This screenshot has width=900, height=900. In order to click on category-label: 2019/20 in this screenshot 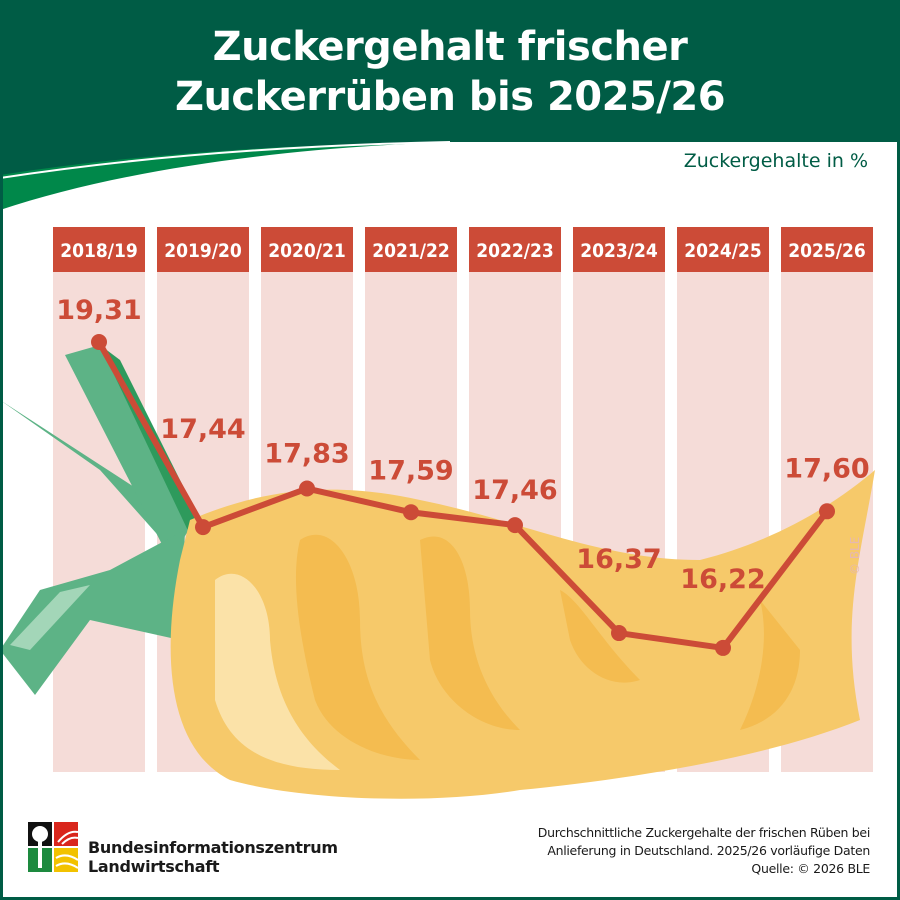, I will do `click(203, 251)`.